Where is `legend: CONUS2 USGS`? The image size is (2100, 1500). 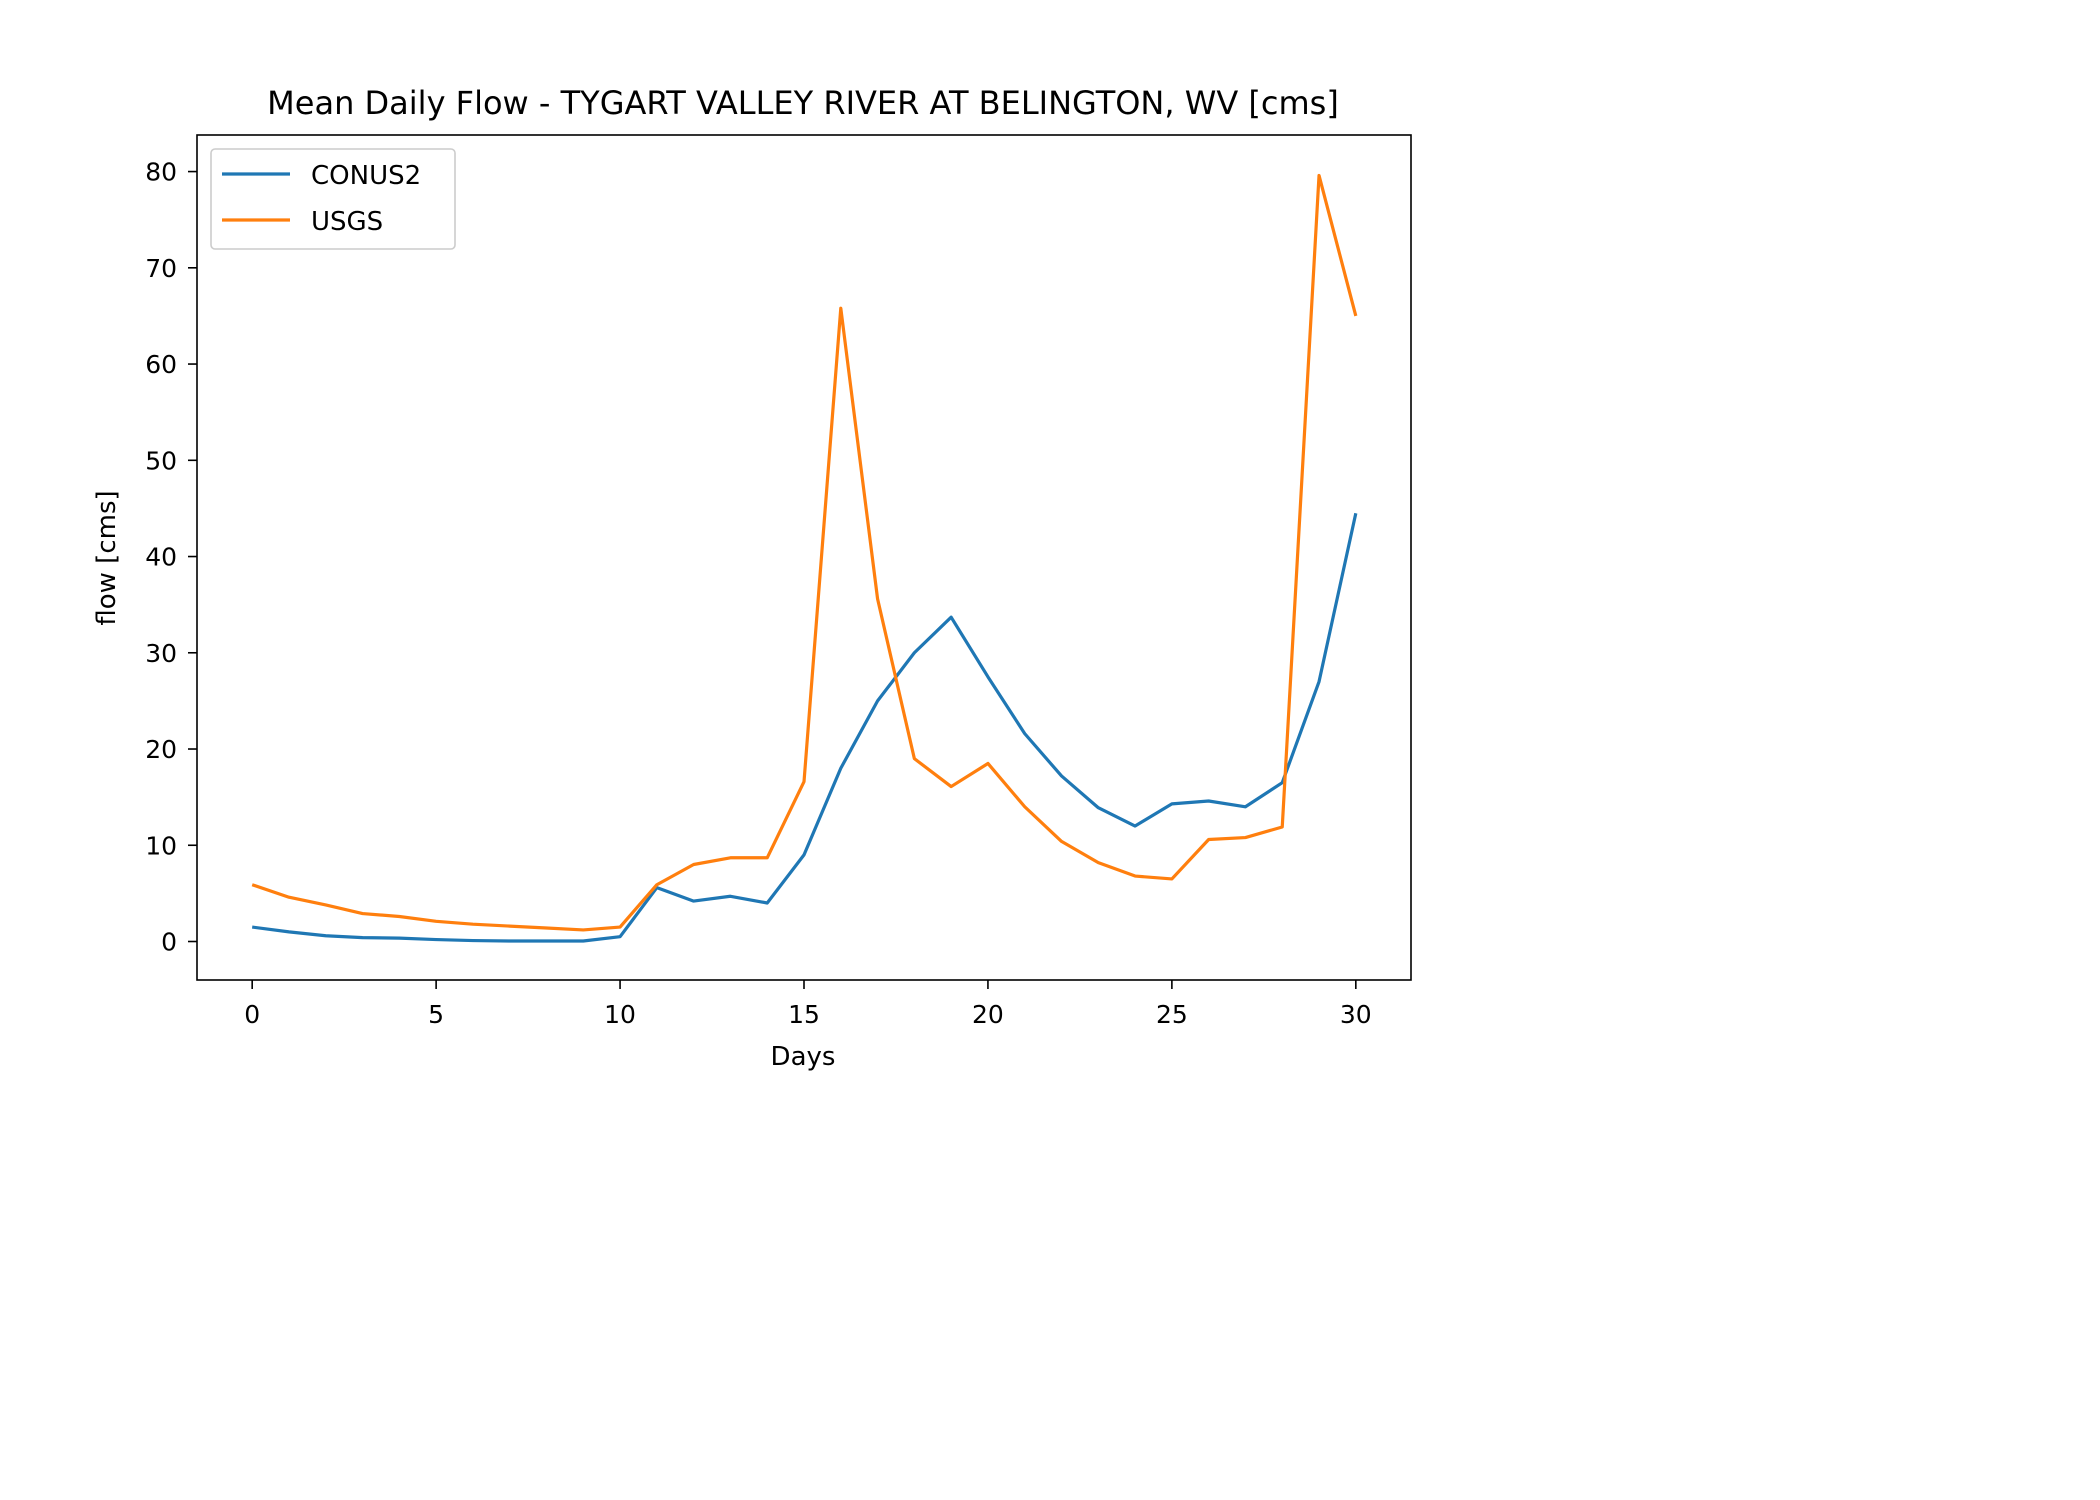 legend: CONUS2 USGS is located at coordinates (333, 199).